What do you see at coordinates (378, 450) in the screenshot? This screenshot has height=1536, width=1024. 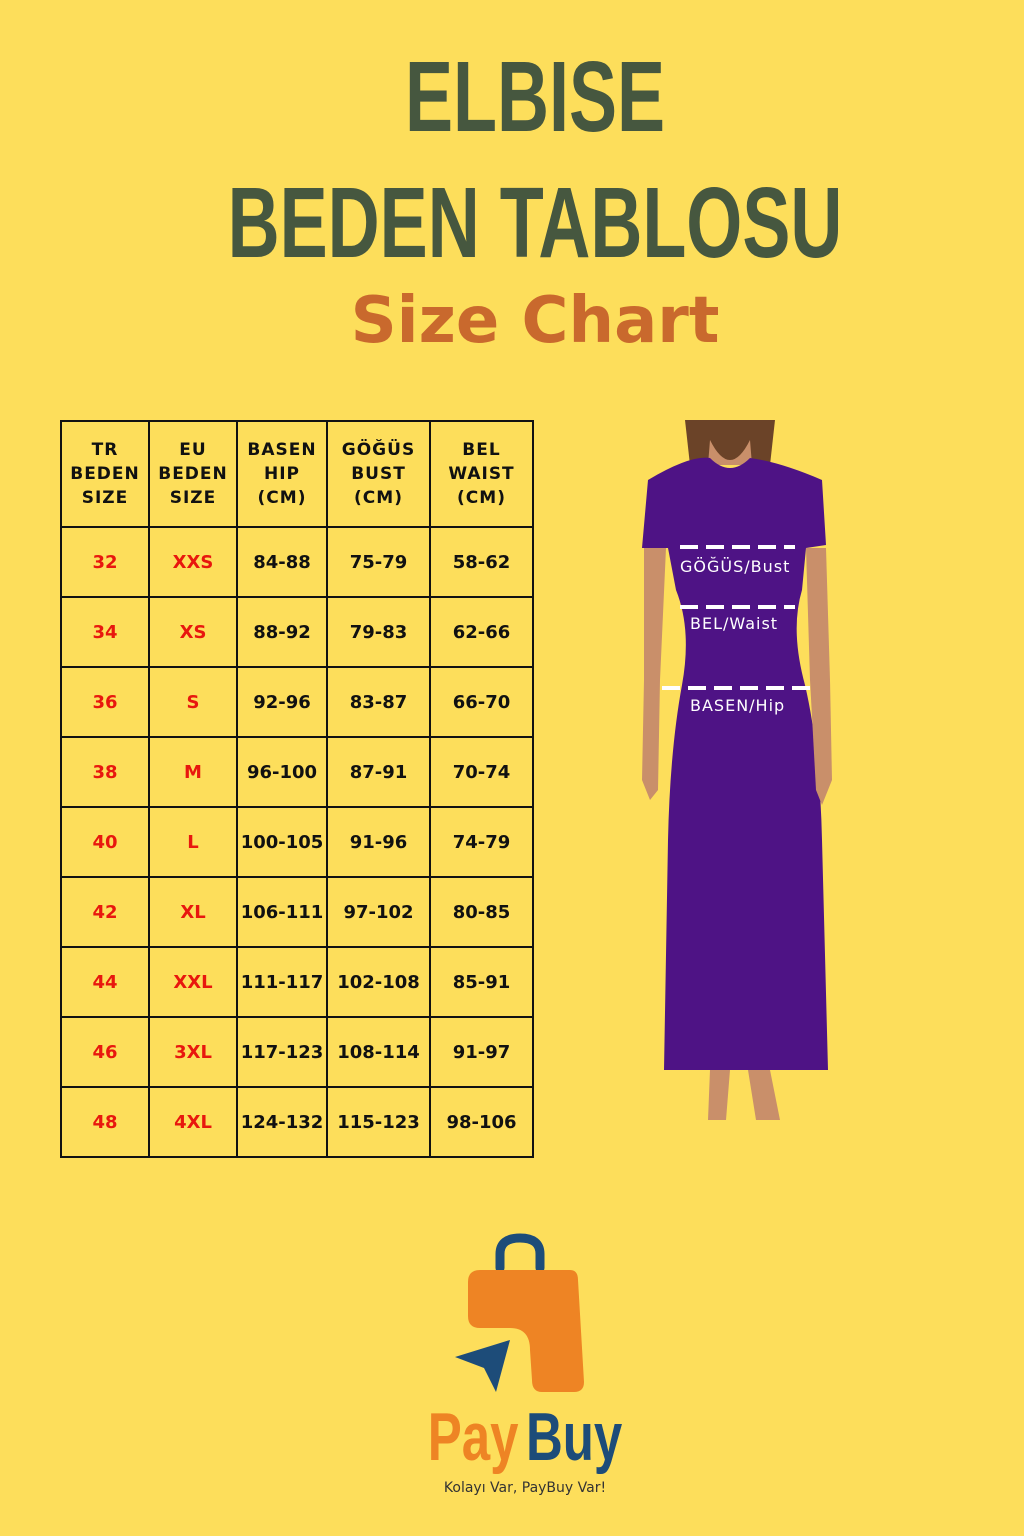 I see `header-line: GÖĞÜS` at bounding box center [378, 450].